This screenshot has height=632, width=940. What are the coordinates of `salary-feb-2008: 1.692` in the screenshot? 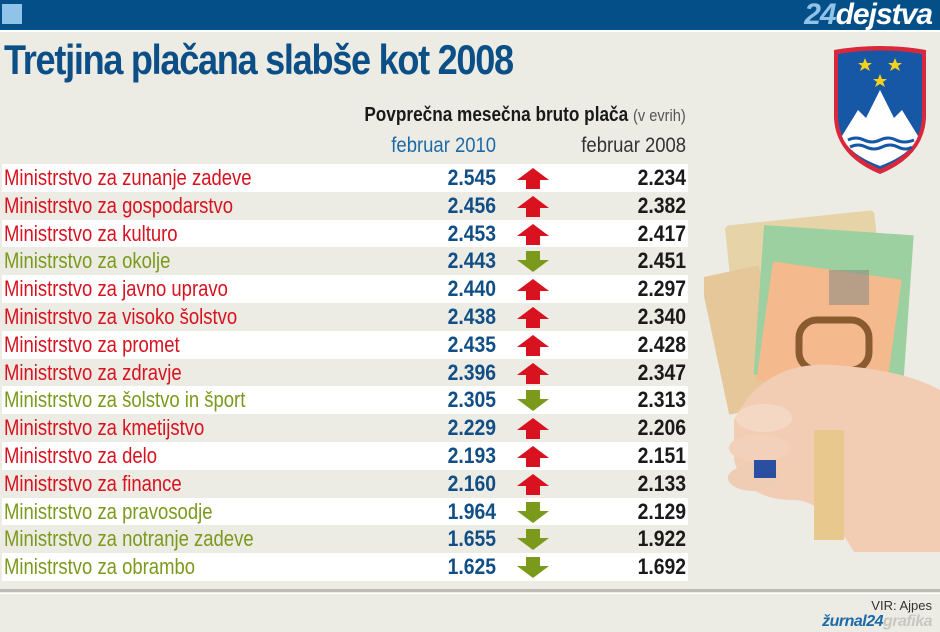 It's located at (661, 567).